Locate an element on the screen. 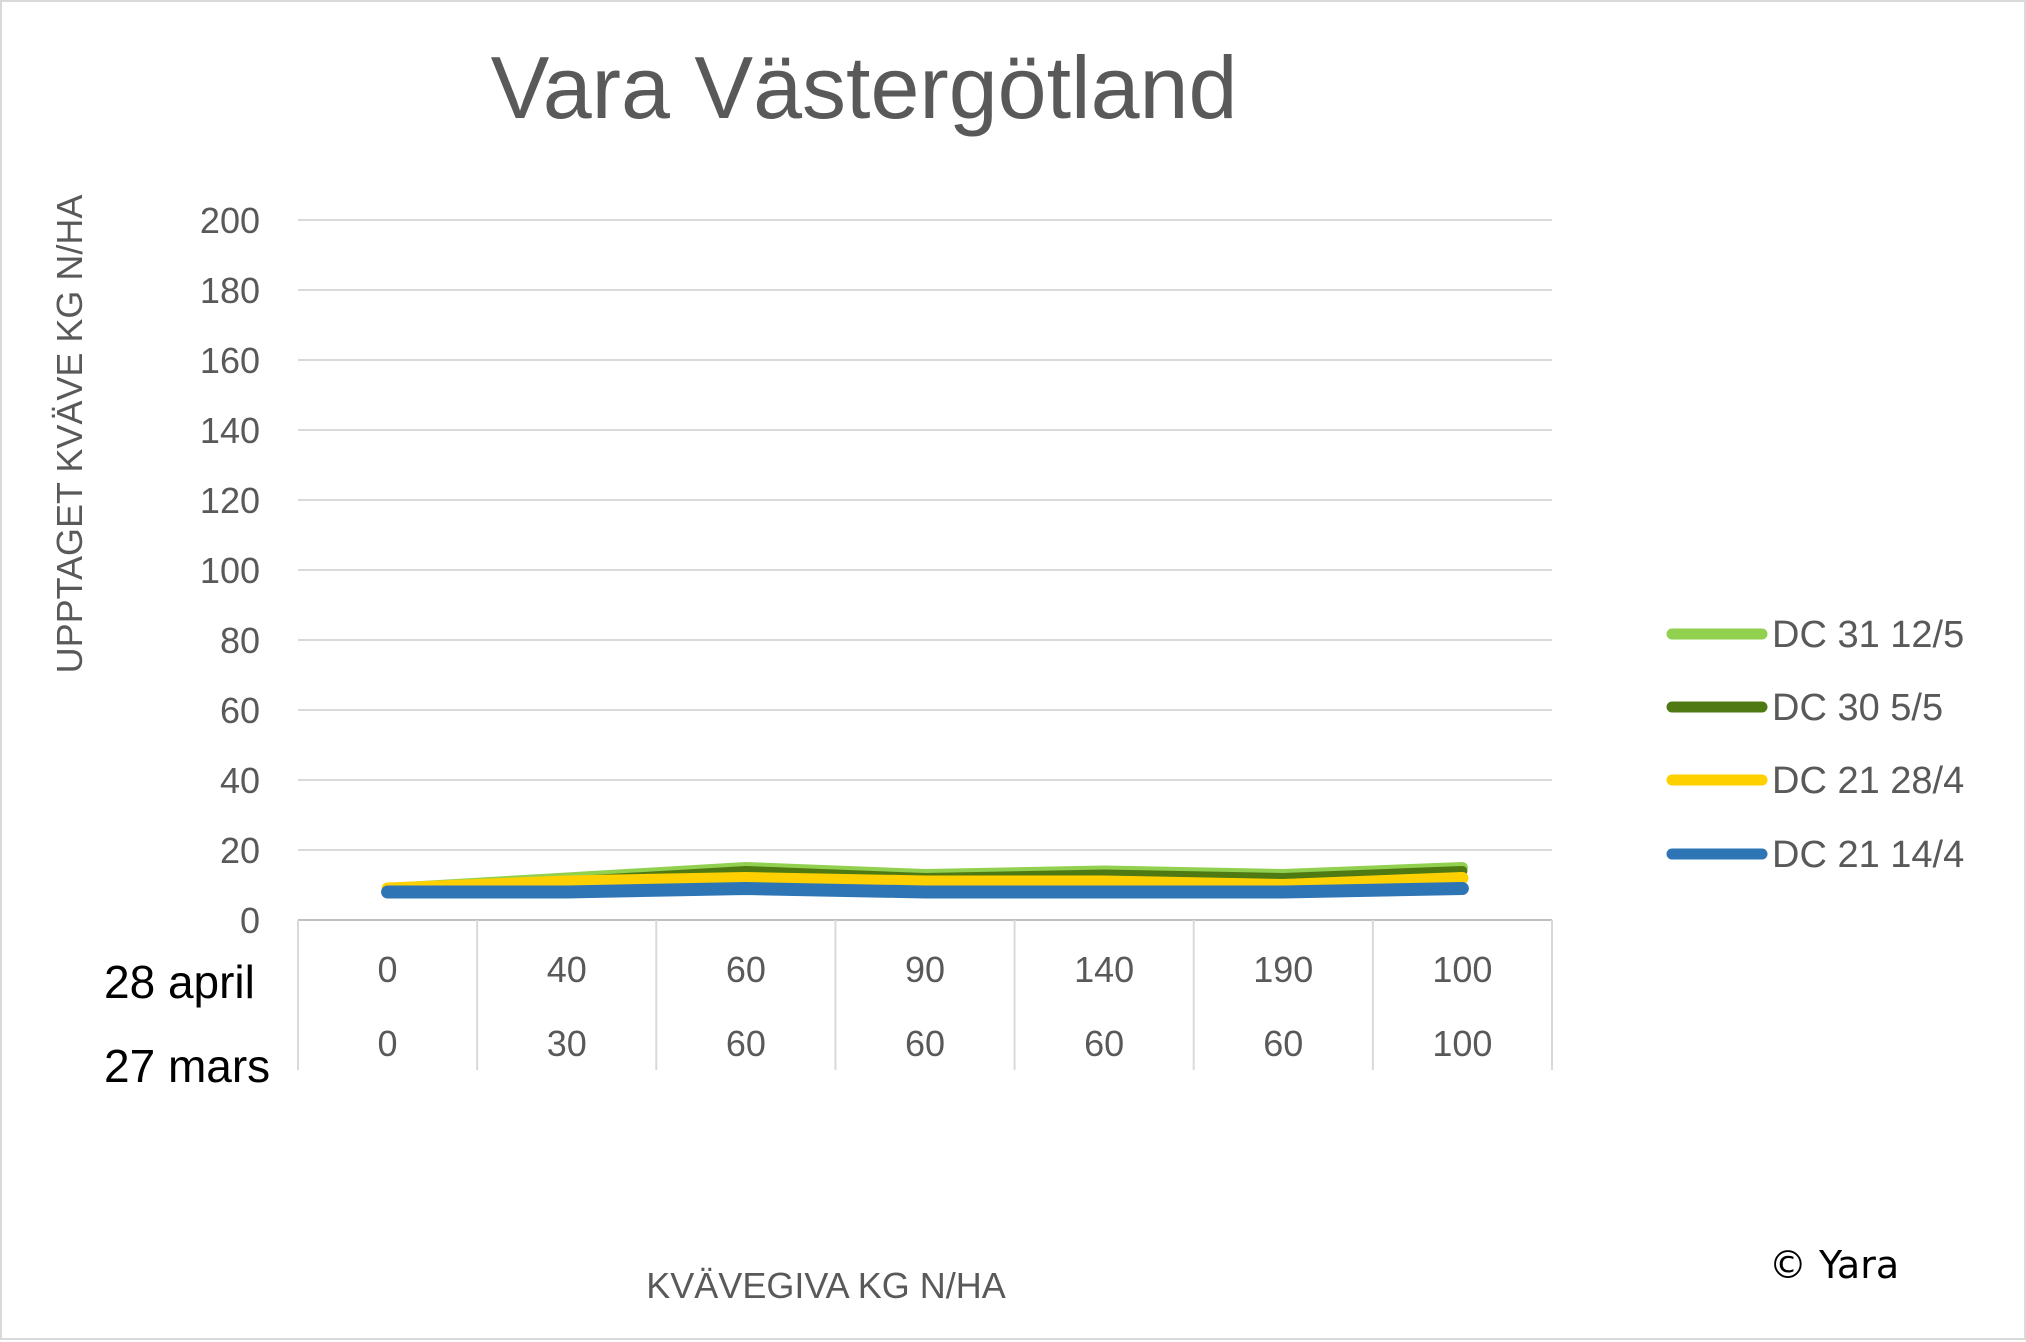  x-tick-label: 190 is located at coordinates (1283, 969).